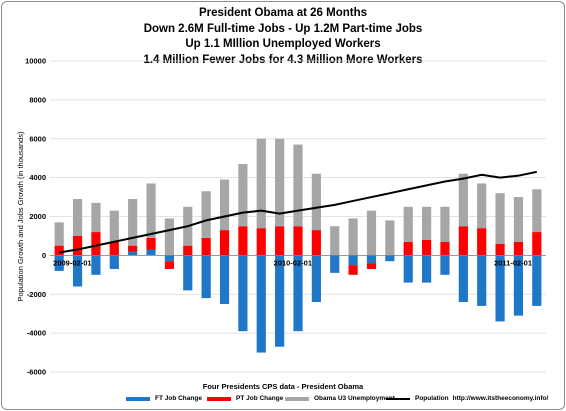 Image resolution: width=566 pixels, height=411 pixels. Describe the element at coordinates (354, 398) in the screenshot. I see `legend-label-u3: Obama U3 Unemployment` at that location.